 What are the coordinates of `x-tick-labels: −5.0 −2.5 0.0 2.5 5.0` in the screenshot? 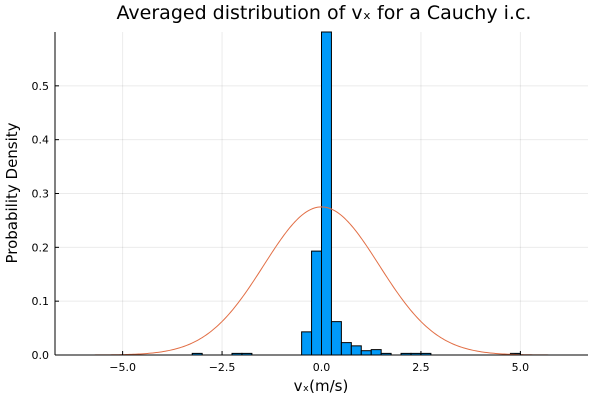 It's located at (319, 367).